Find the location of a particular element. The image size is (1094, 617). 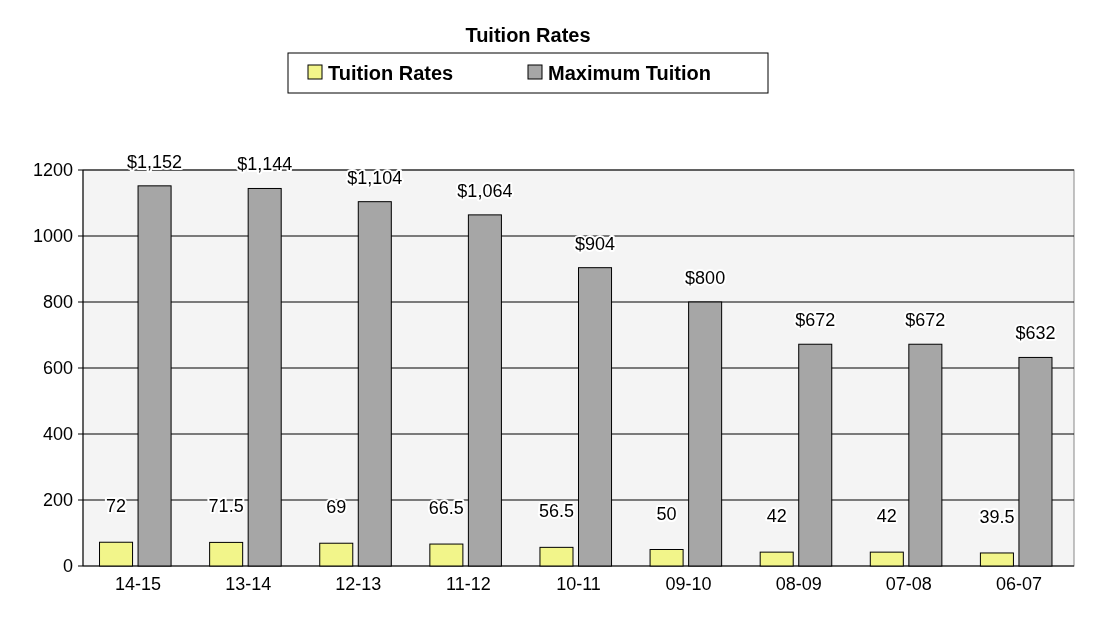

y-tick-label: 1200 is located at coordinates (52, 170).